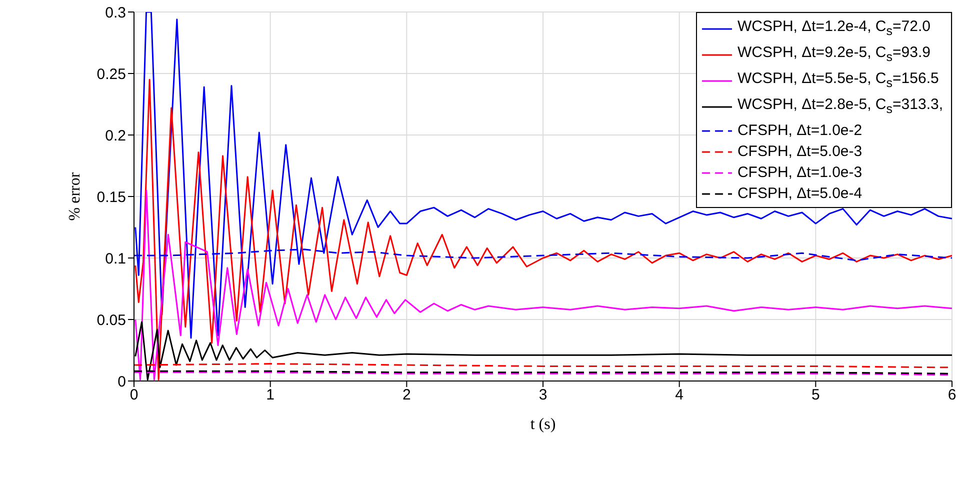 The width and height of the screenshot is (959, 490). I want to click on legend-label: WCSPH, Δt=9.2e-5, C$_{s}$=93.9, so click(833, 54).